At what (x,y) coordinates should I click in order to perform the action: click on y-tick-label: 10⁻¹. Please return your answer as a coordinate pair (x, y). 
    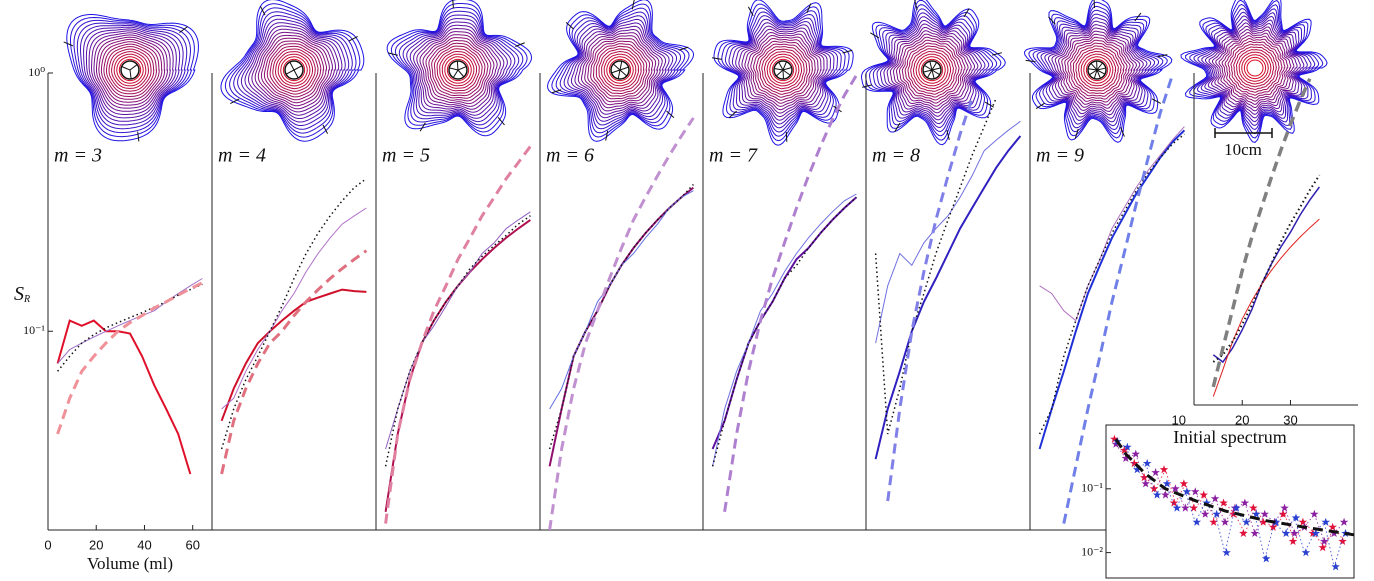
    Looking at the image, I should click on (34, 330).